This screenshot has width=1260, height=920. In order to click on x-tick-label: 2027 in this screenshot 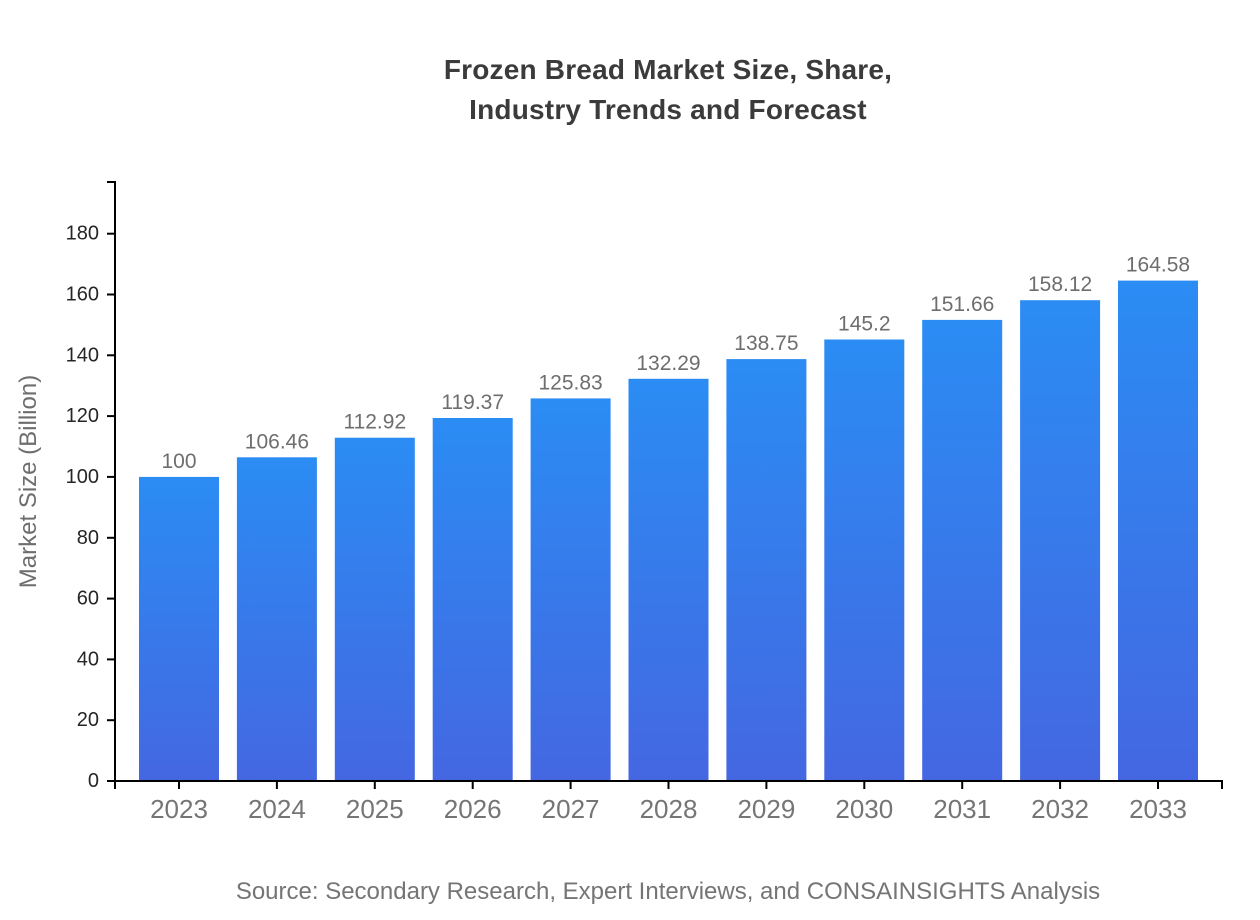, I will do `click(571, 809)`.